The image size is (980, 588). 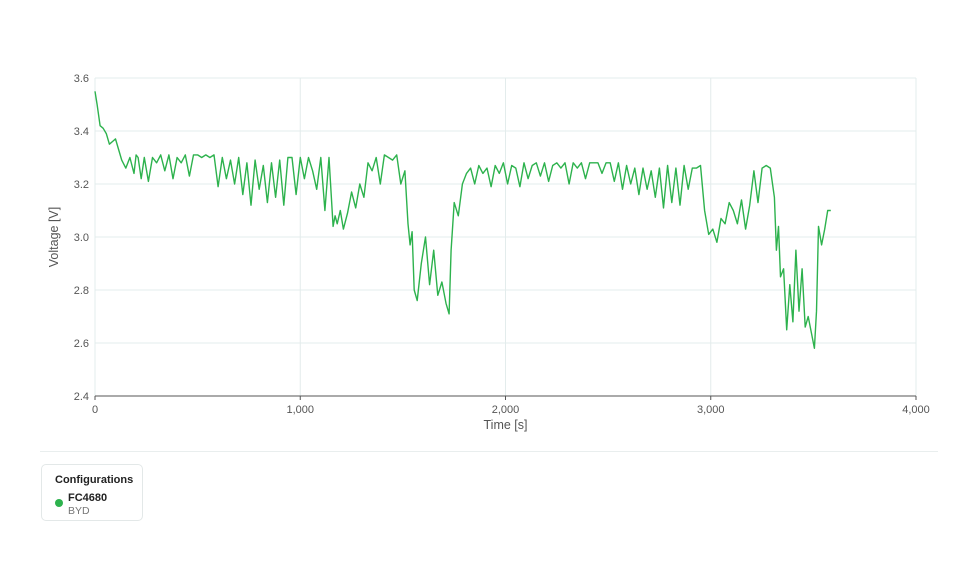 I want to click on x-tick-label: 3,000, so click(x=711, y=410).